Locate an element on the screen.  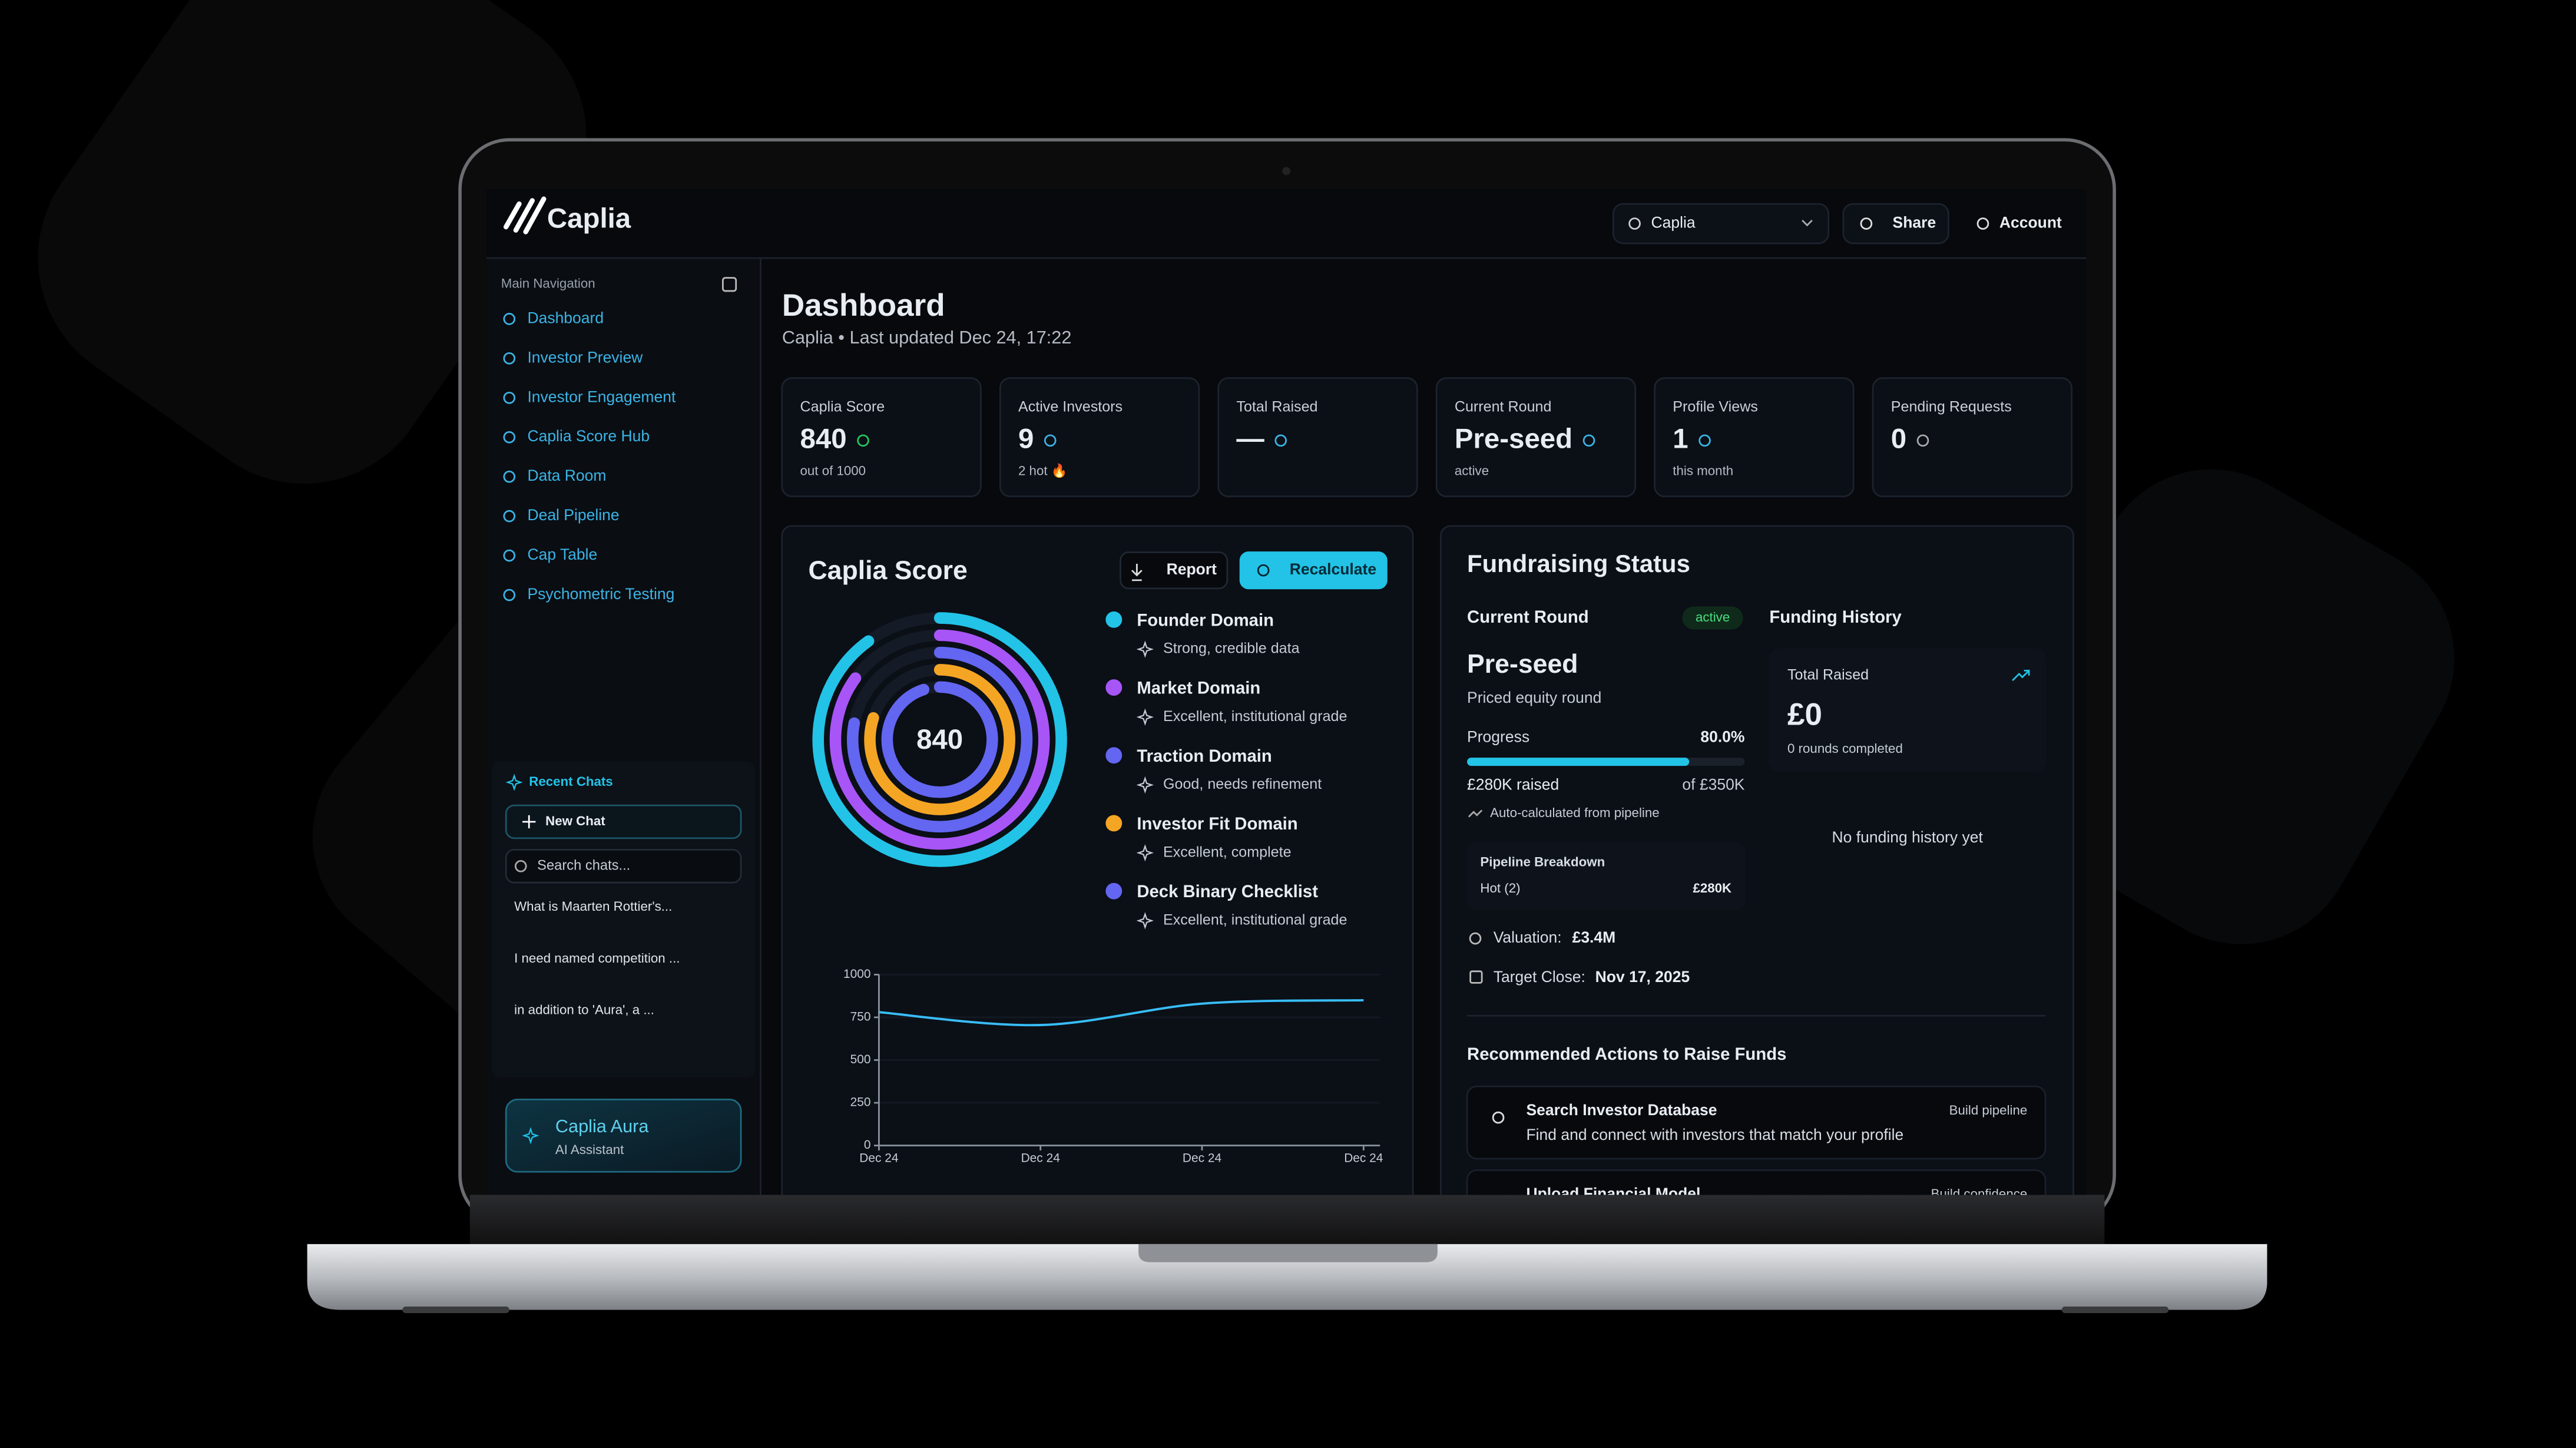
new-chat-button is located at coordinates (623, 821).